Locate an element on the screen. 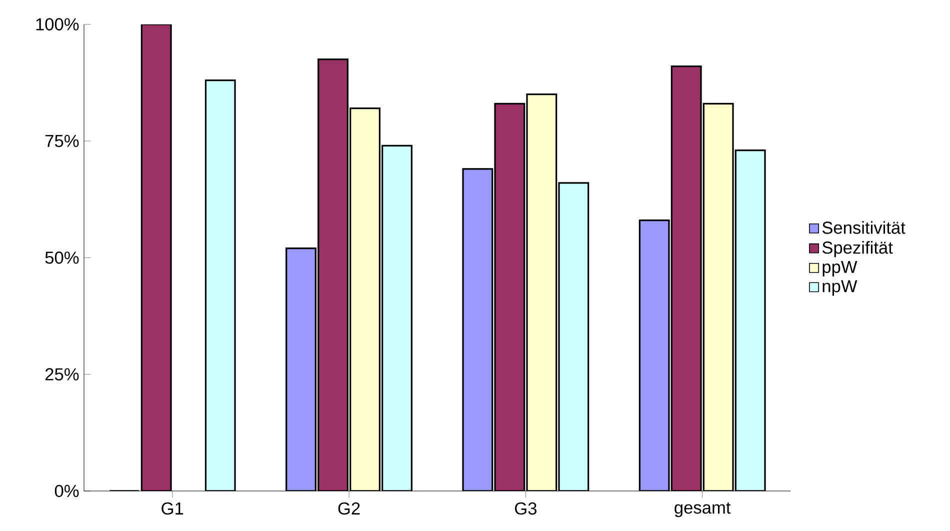 The height and width of the screenshot is (531, 950). x-tick-label: G2 is located at coordinates (349, 508).